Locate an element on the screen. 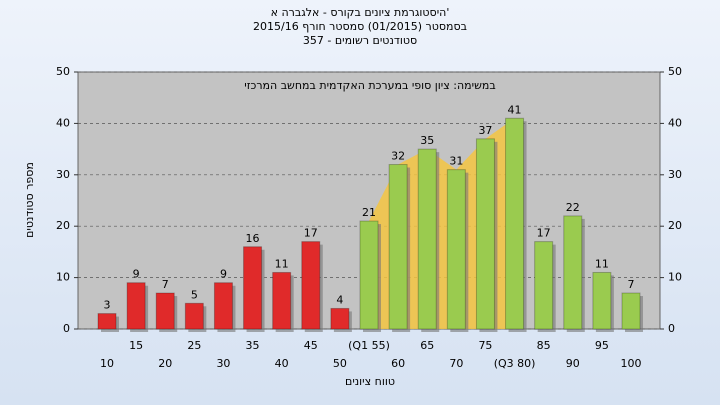 The image size is (720, 405). x-tick-label: 45 is located at coordinates (311, 345).